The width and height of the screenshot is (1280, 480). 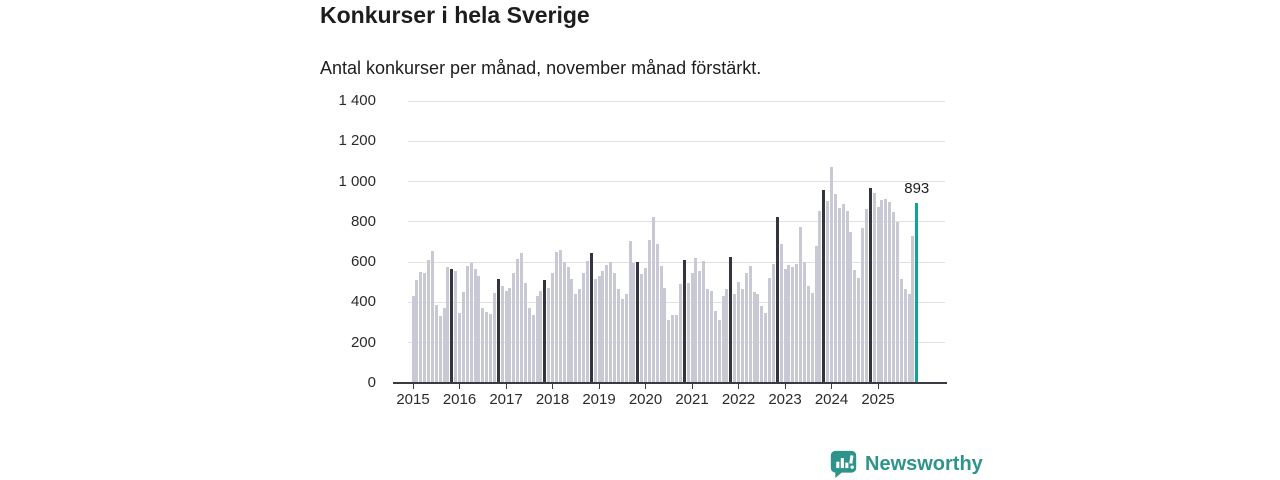 I want to click on y-axis-label: 600, so click(x=363, y=262).